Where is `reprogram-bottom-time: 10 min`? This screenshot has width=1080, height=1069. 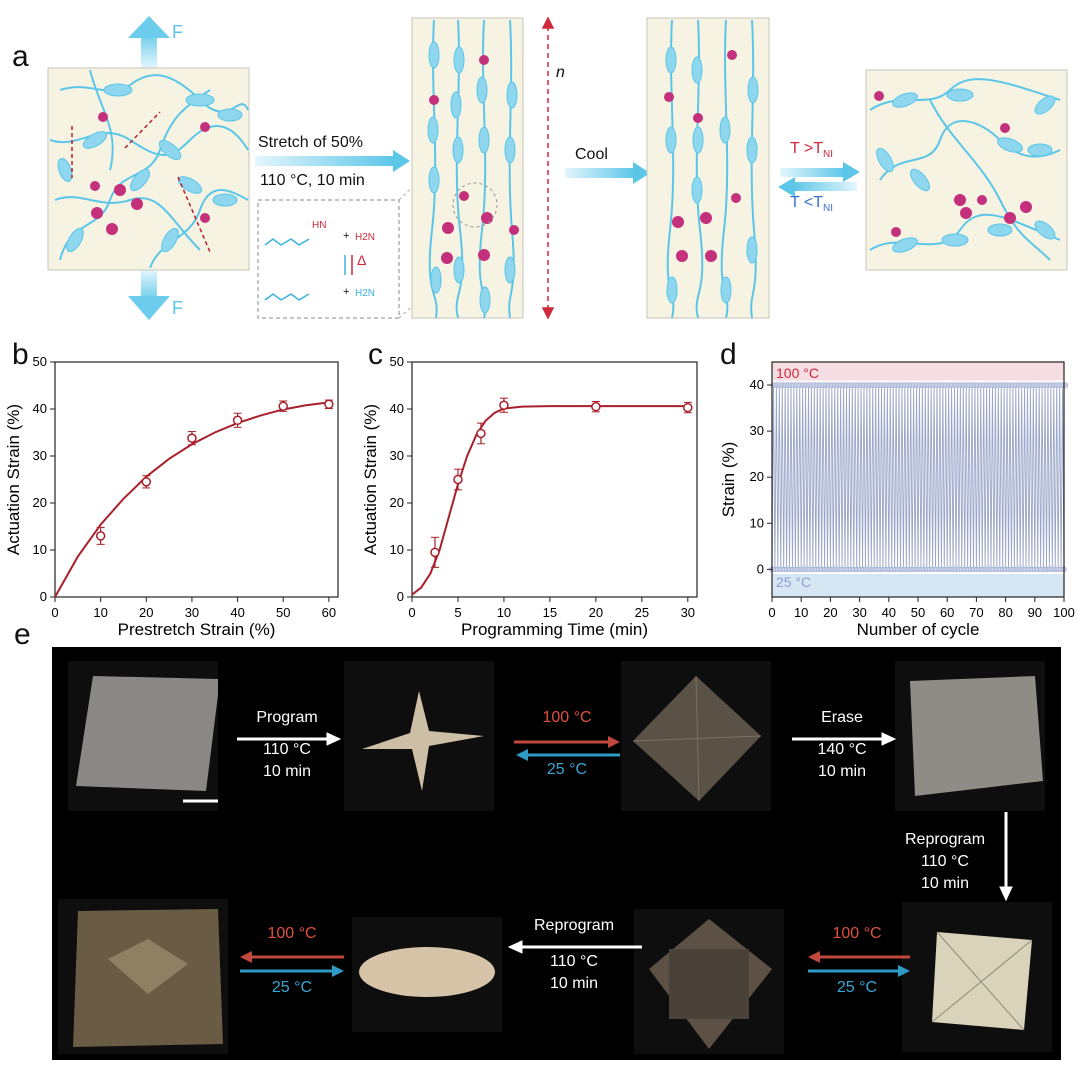
reprogram-bottom-time: 10 min is located at coordinates (574, 983).